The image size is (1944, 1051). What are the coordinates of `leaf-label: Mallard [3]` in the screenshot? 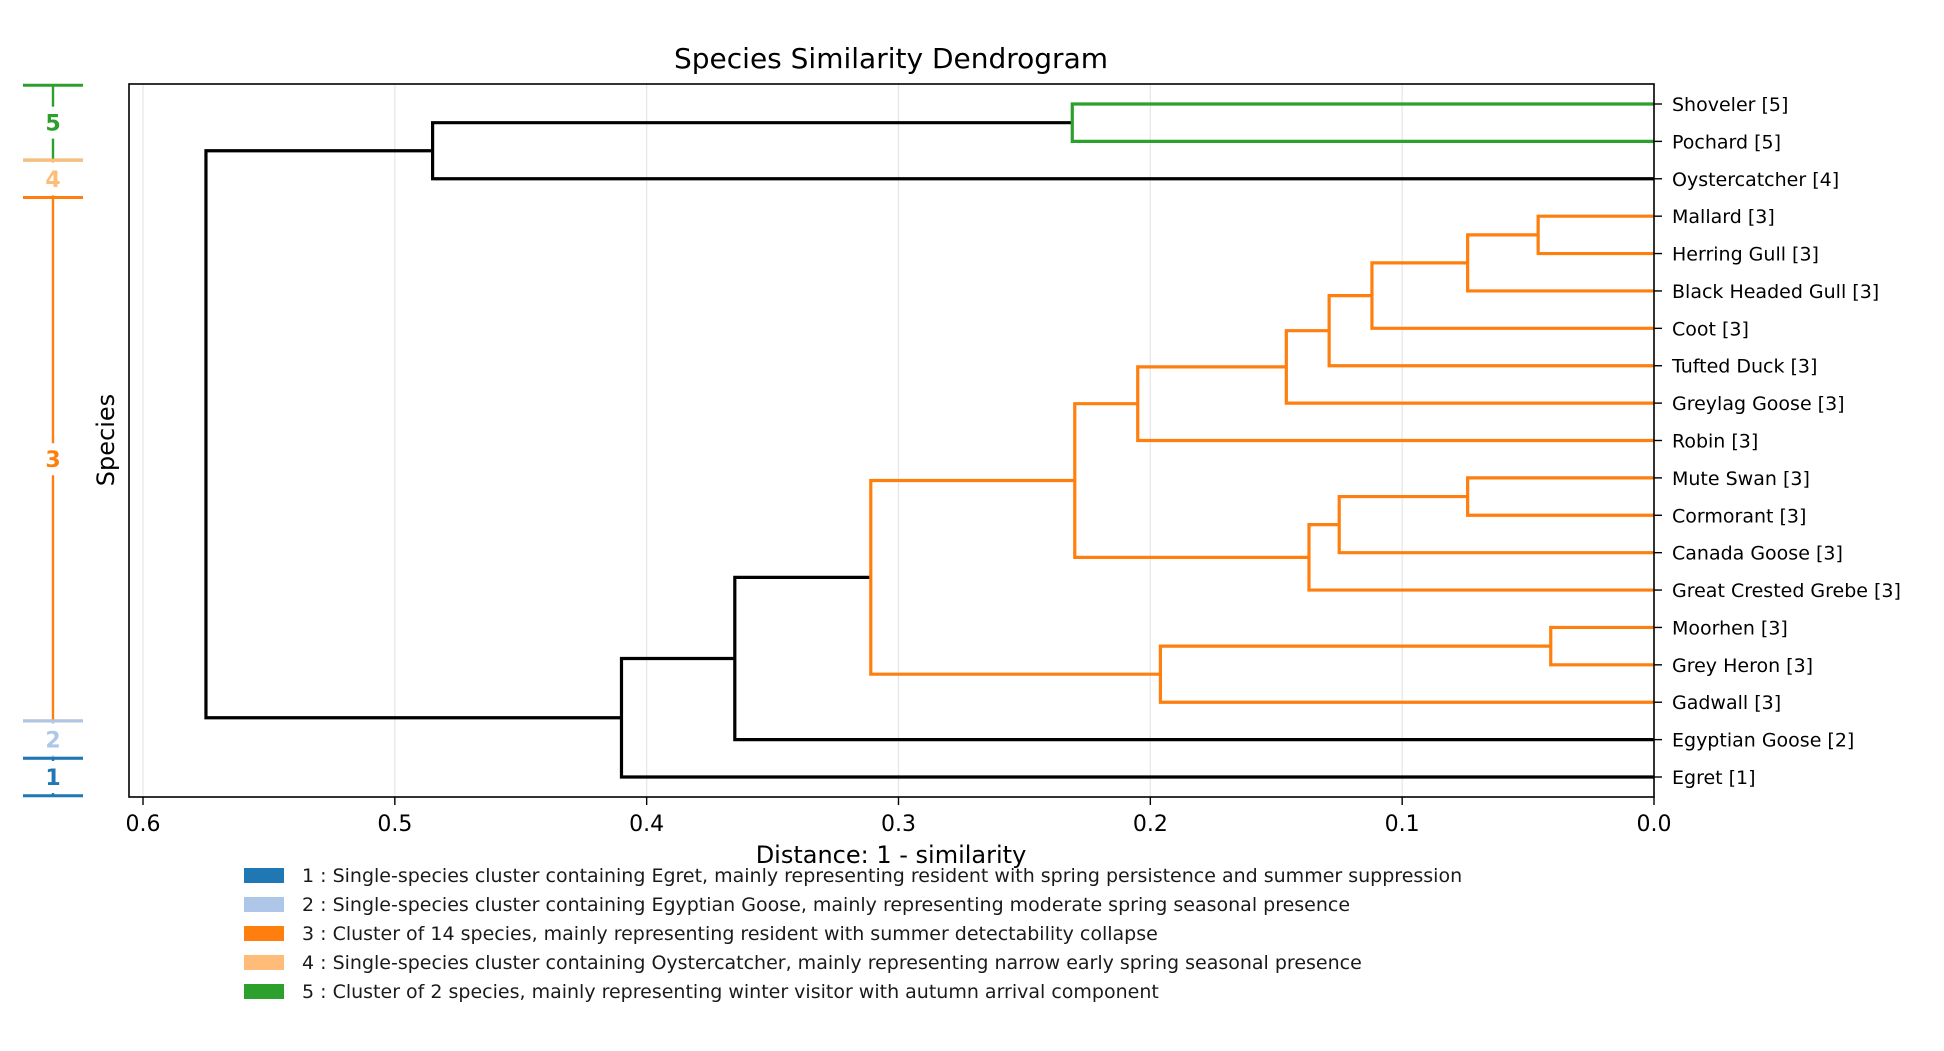 It's located at (1723, 217).